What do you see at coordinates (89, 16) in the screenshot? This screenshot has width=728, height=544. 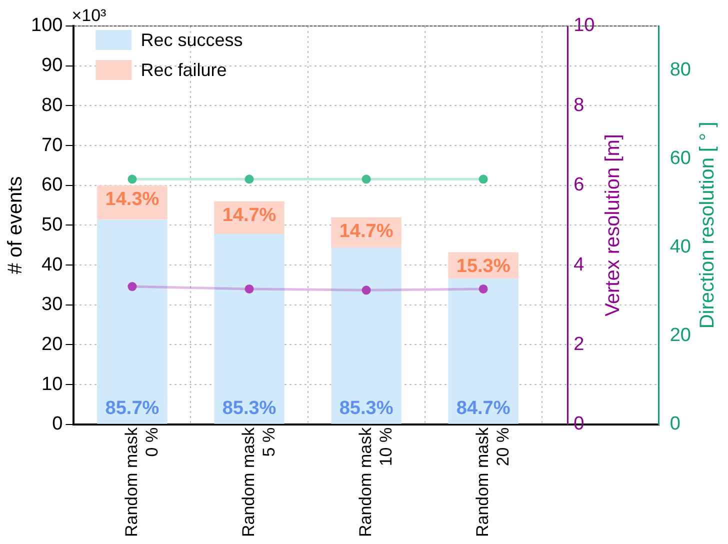 I see `text: ×10³` at bounding box center [89, 16].